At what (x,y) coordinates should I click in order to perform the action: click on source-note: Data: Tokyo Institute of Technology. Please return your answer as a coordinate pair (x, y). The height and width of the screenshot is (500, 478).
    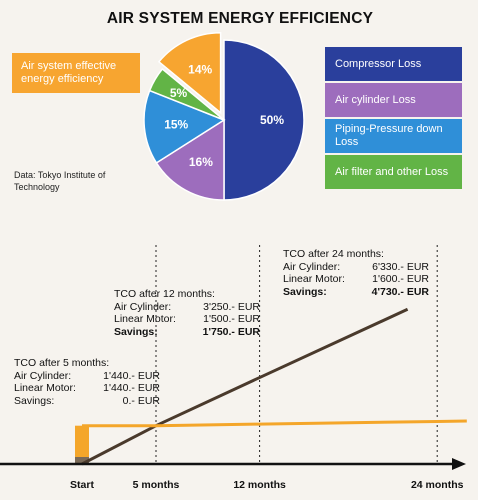
    Looking at the image, I should click on (60, 181).